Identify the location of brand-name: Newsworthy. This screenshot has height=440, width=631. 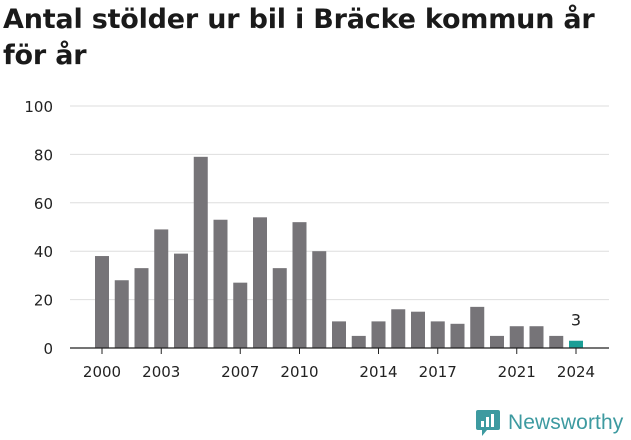
(566, 422).